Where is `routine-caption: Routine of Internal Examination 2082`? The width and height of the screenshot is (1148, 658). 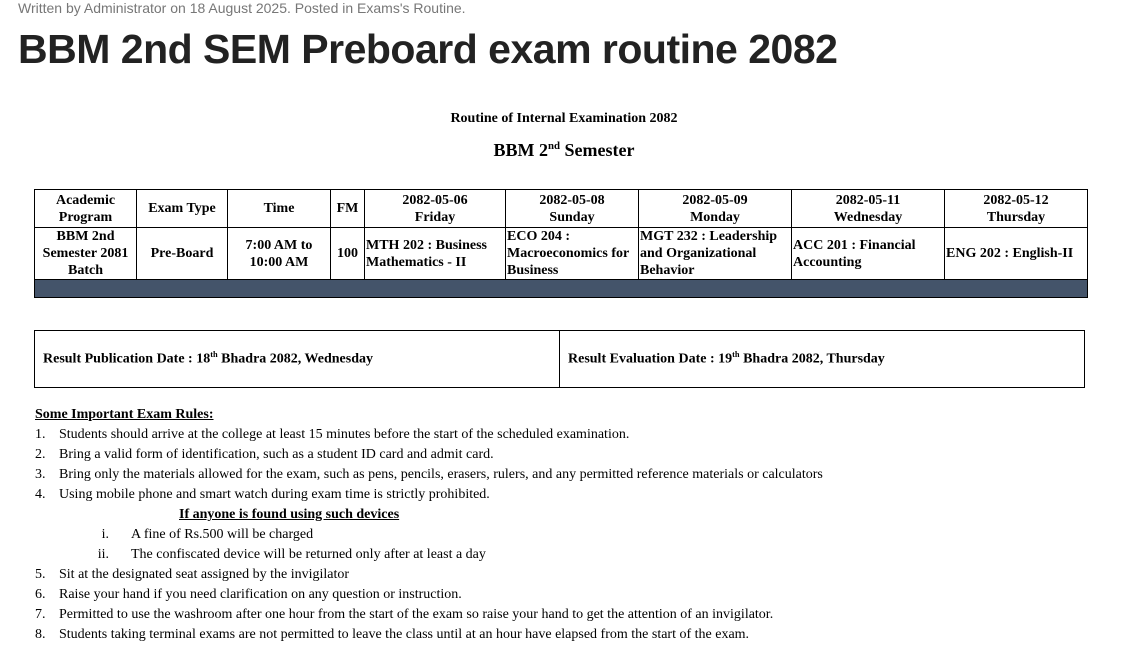
routine-caption: Routine of Internal Examination 2082 is located at coordinates (564, 118).